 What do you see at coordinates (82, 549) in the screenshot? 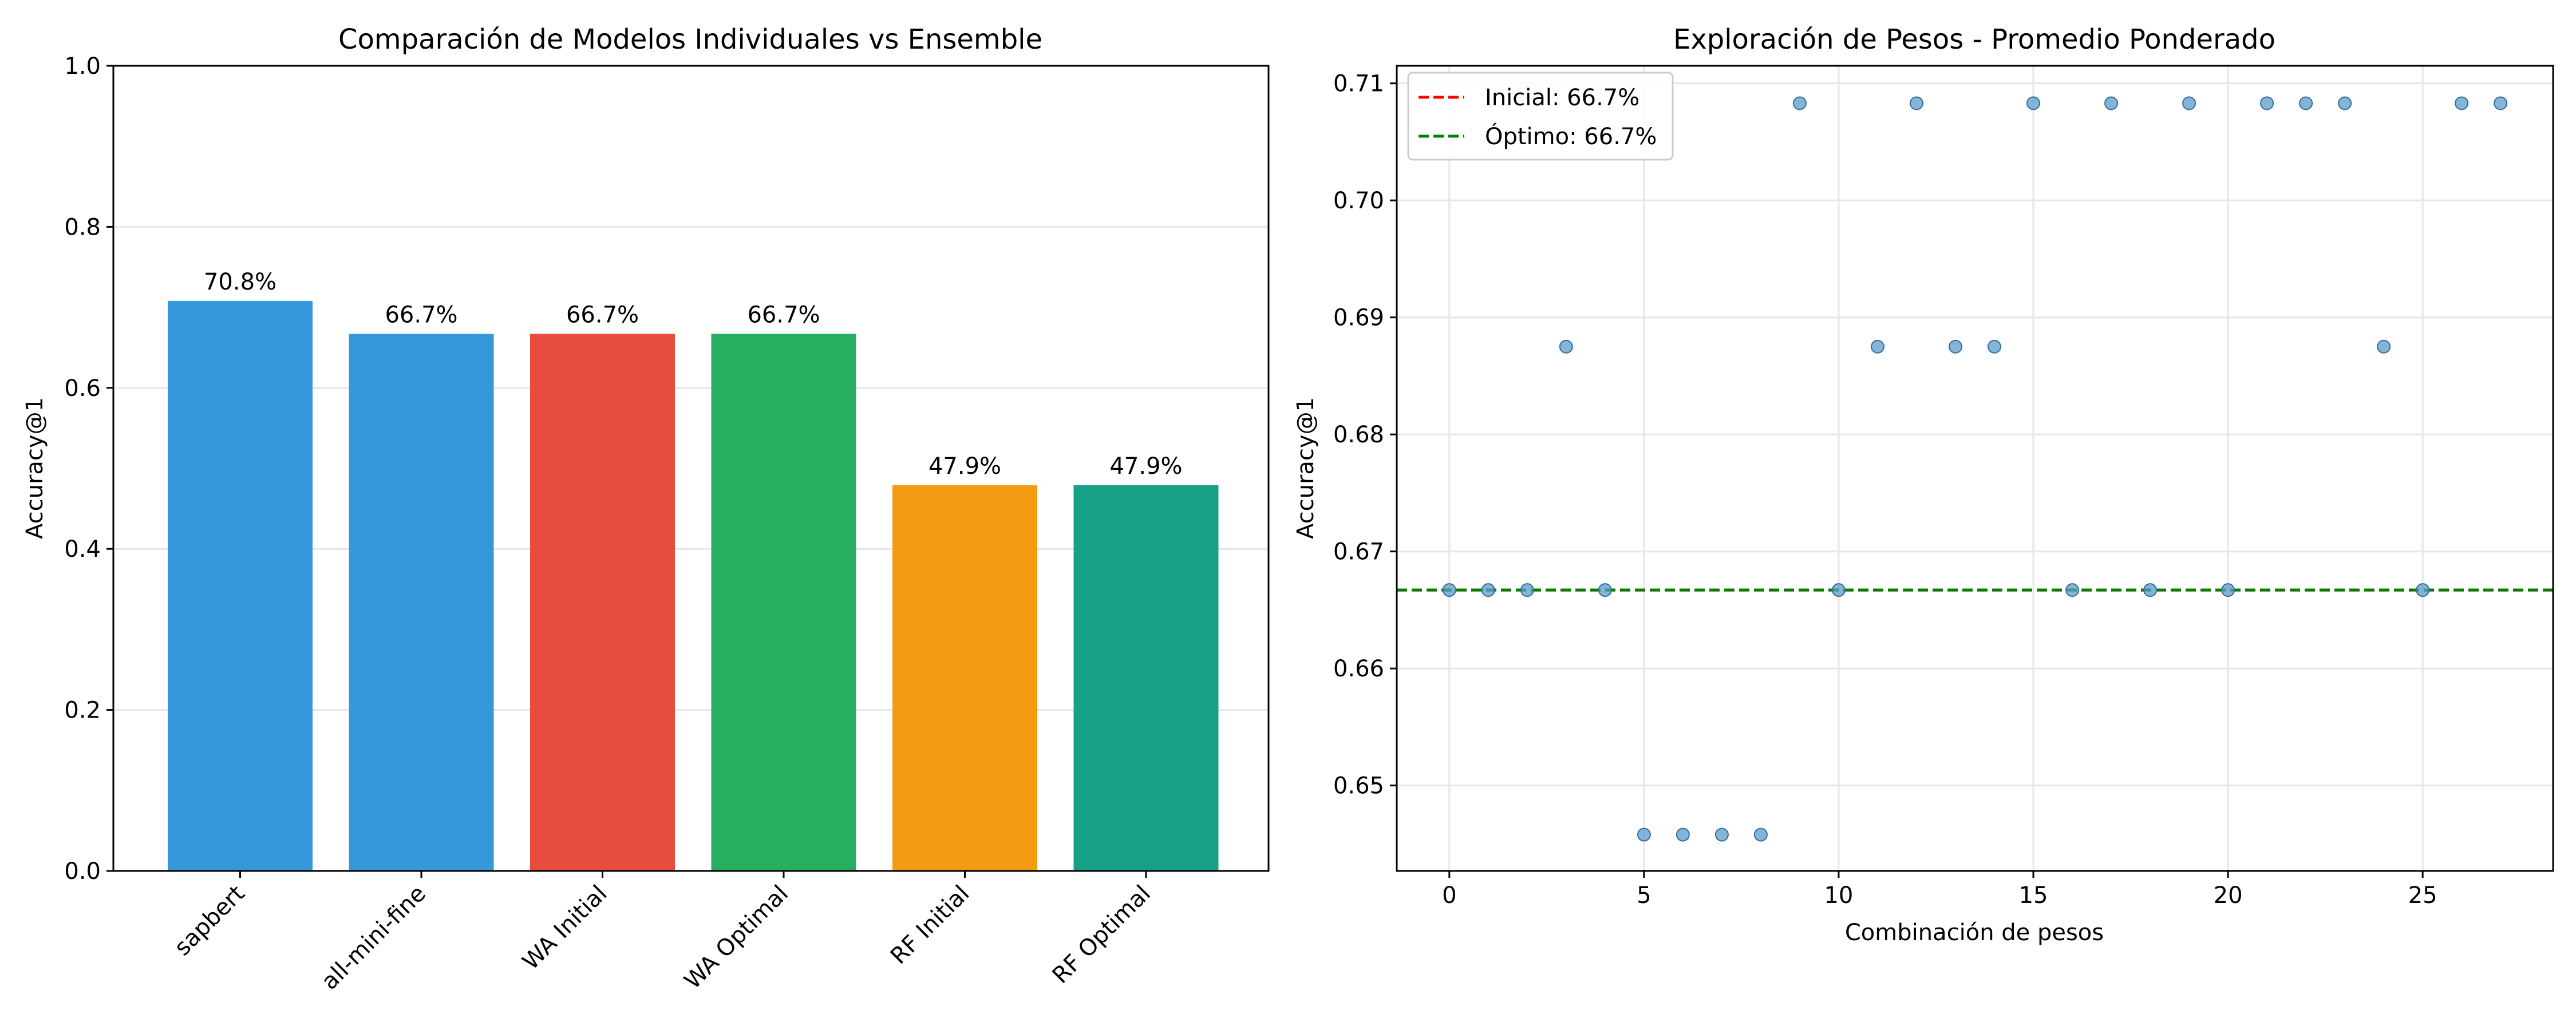
I see `bar-y-tick-label: 0.4` at bounding box center [82, 549].